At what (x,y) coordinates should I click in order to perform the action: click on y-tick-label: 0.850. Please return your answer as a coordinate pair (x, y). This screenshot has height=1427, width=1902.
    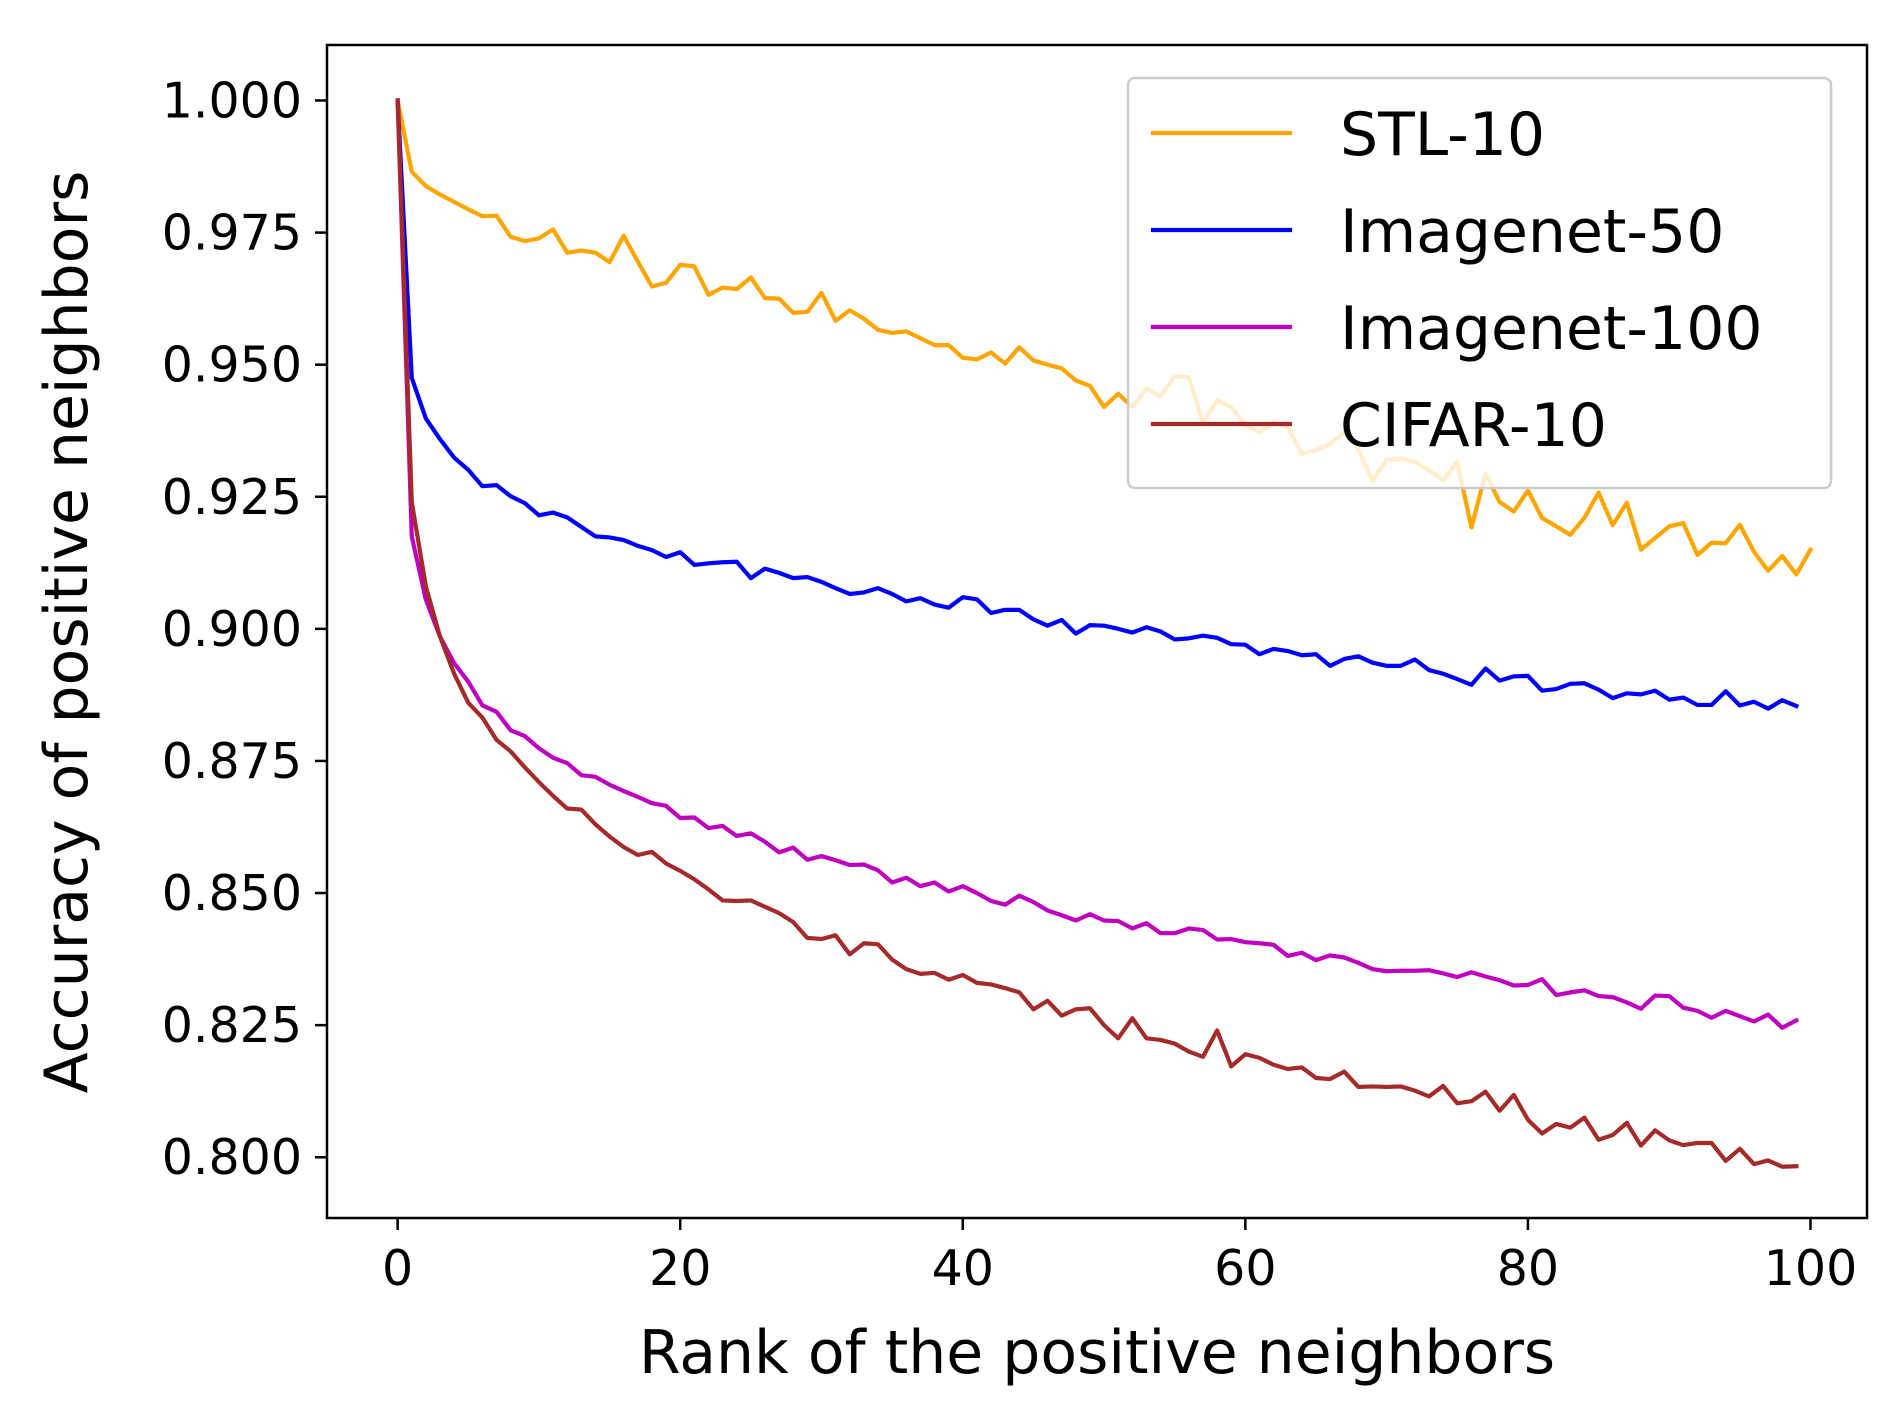
    Looking at the image, I should click on (232, 893).